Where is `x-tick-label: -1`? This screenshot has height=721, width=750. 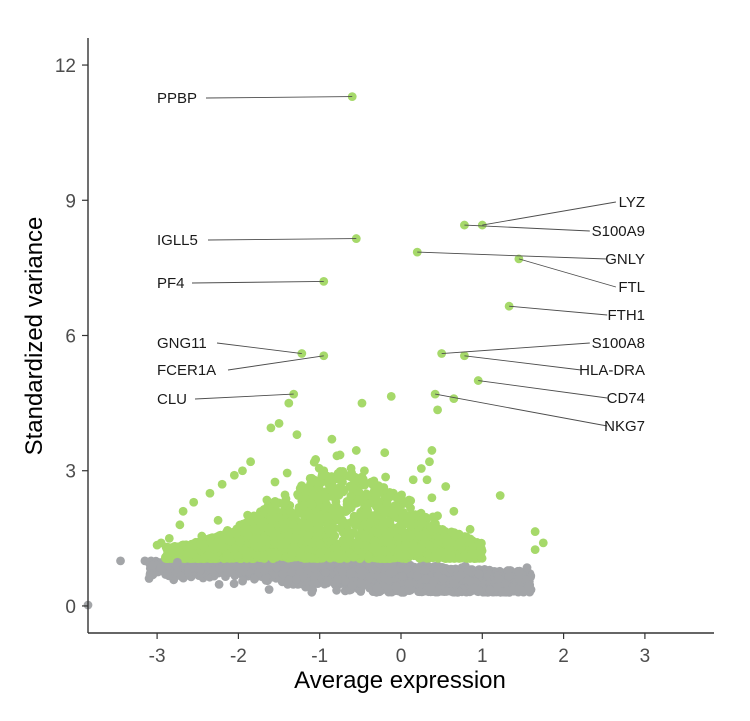 x-tick-label: -1 is located at coordinates (319, 656).